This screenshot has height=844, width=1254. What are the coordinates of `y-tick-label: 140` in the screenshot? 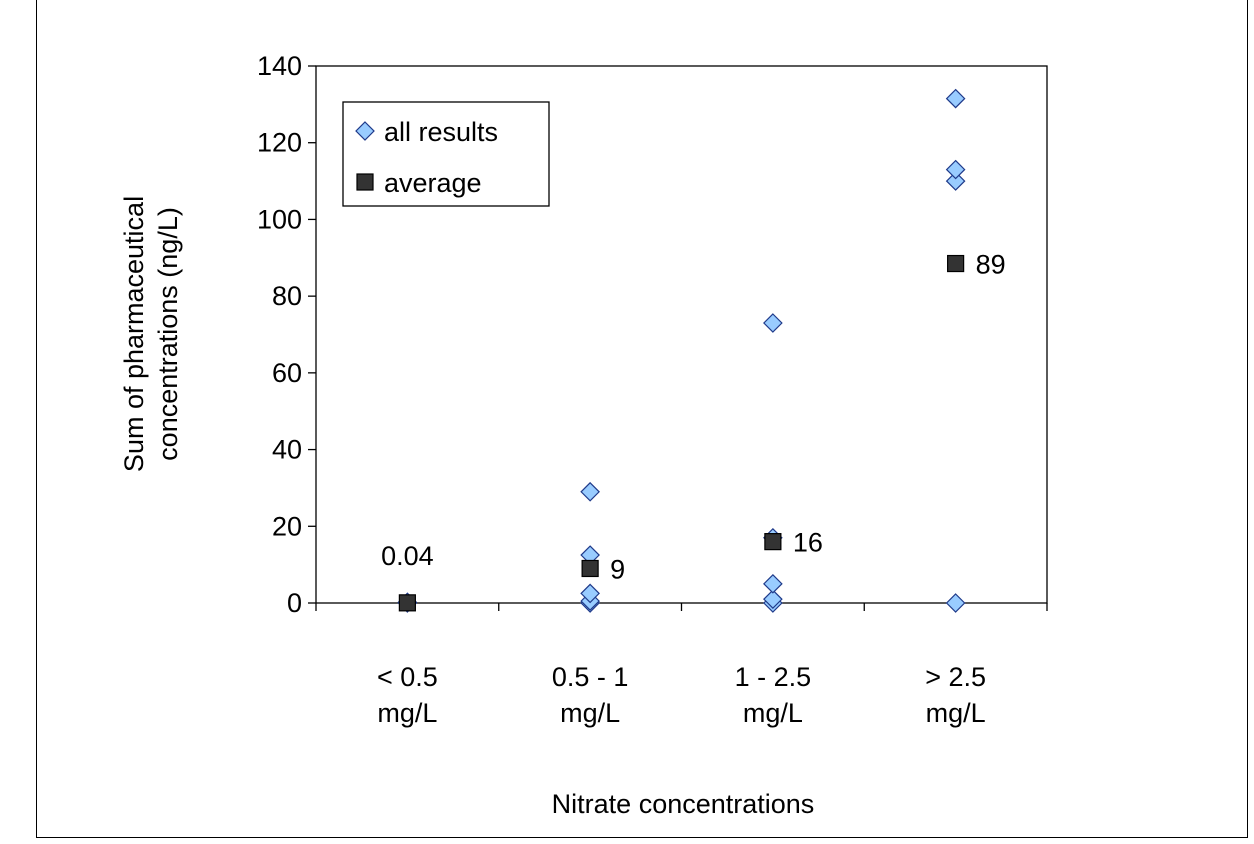 It's located at (279, 66).